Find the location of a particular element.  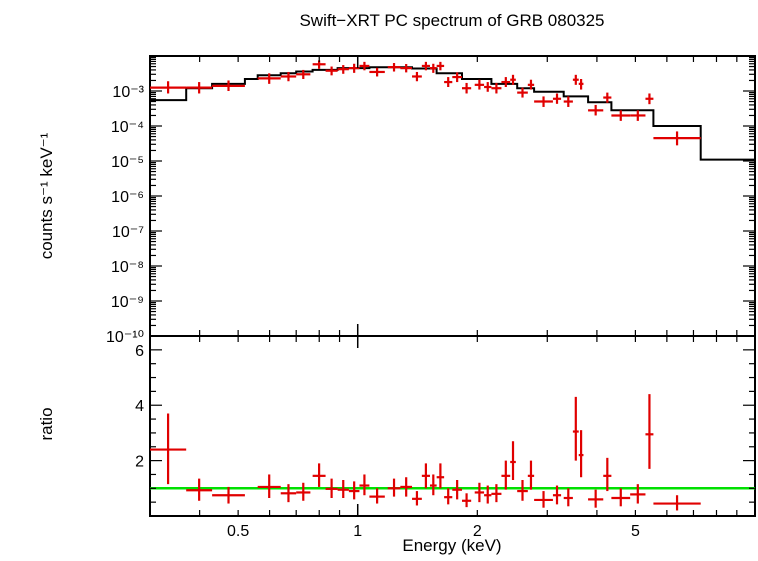

ratio-y-tick-label: 4 is located at coordinates (139, 406).